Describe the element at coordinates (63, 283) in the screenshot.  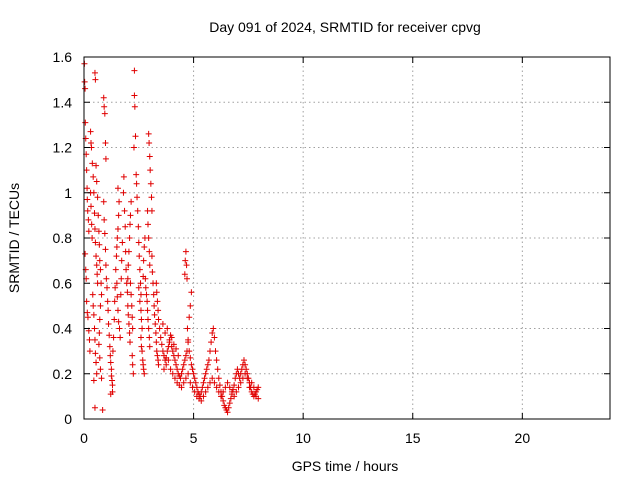
I see `y-tick-label: 0.6` at that location.